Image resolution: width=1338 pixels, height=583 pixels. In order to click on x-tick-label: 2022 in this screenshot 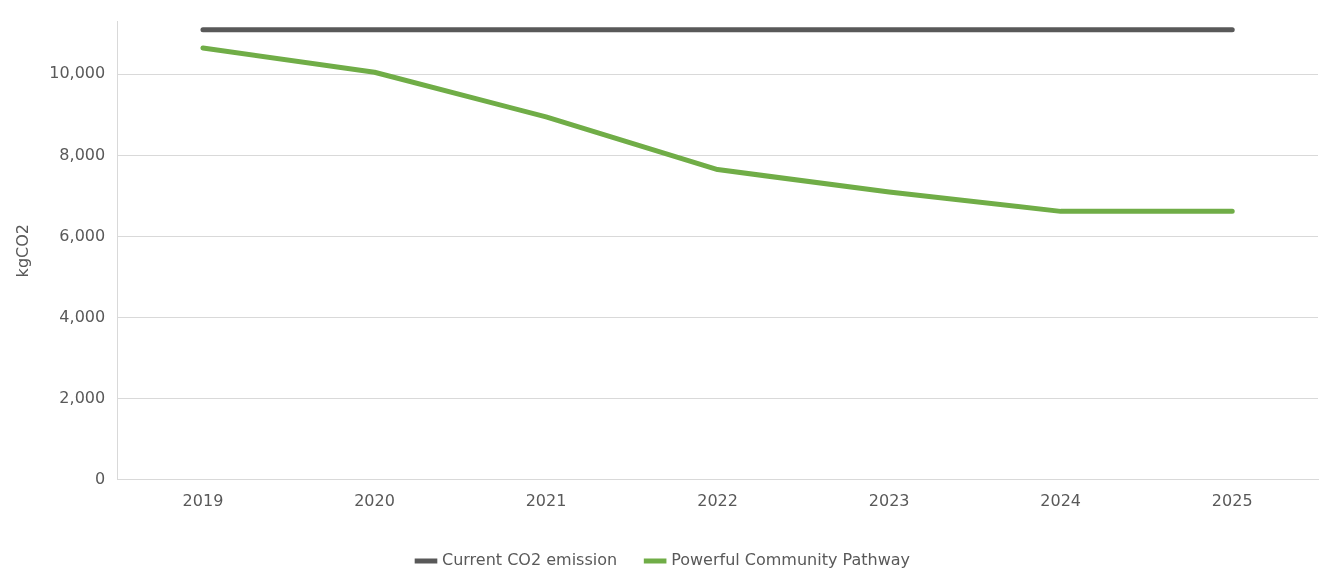, I will do `click(717, 500)`.